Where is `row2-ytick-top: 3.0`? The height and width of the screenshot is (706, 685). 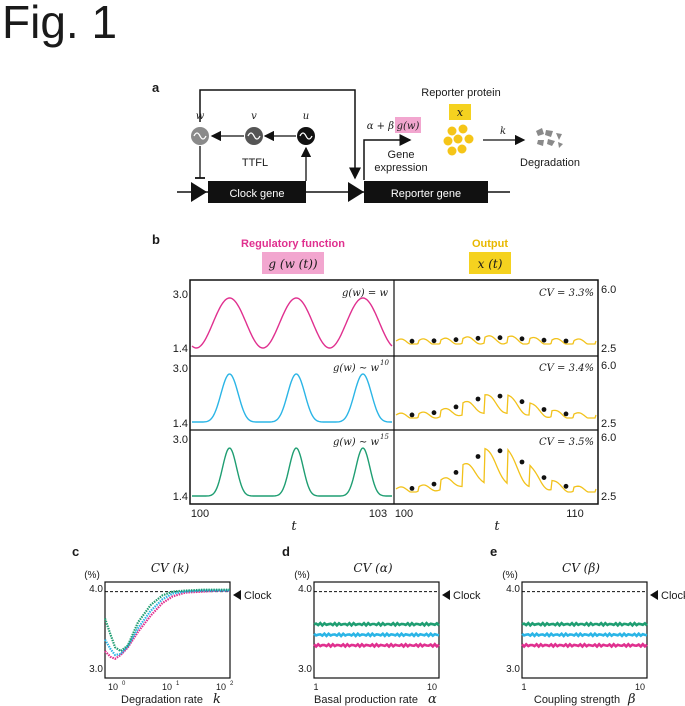 row2-ytick-top: 3.0 is located at coordinates (180, 369).